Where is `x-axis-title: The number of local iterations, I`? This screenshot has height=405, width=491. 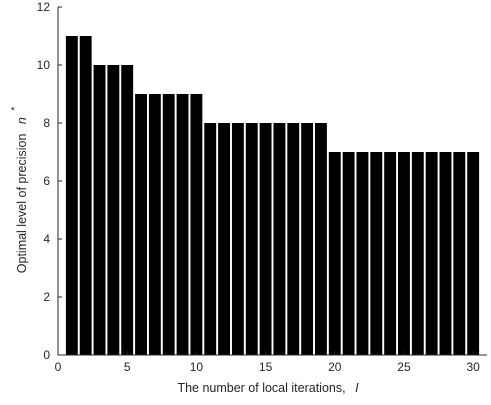 x-axis-title: The number of local iterations, I is located at coordinates (268, 388).